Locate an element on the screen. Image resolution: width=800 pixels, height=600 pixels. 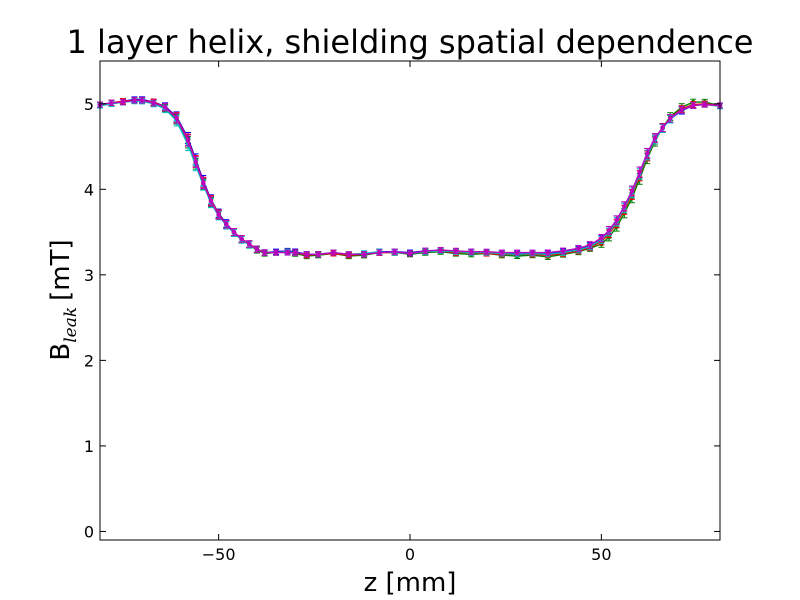
x-tick-label: −50 is located at coordinates (219, 554).